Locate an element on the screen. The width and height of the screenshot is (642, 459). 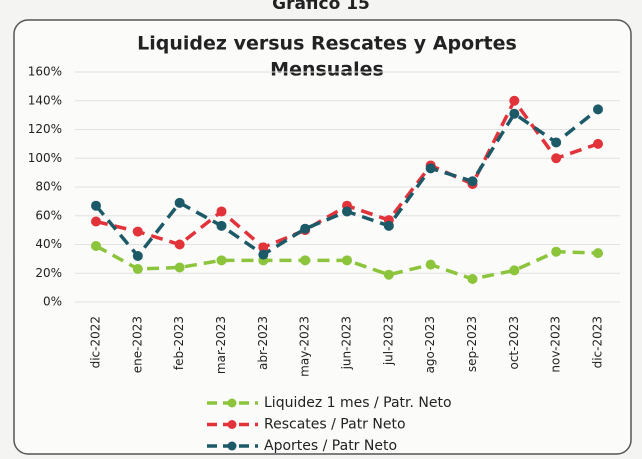
y-tick-label: 160% is located at coordinates (45, 72).